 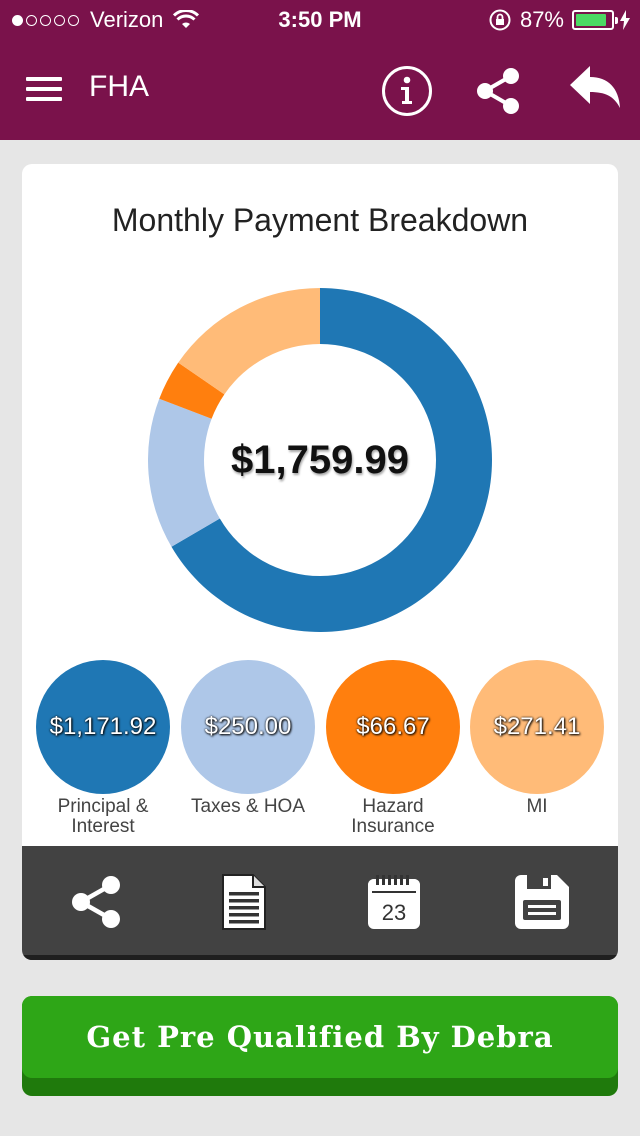 I want to click on legend-circle: $66.67, so click(x=393, y=727).